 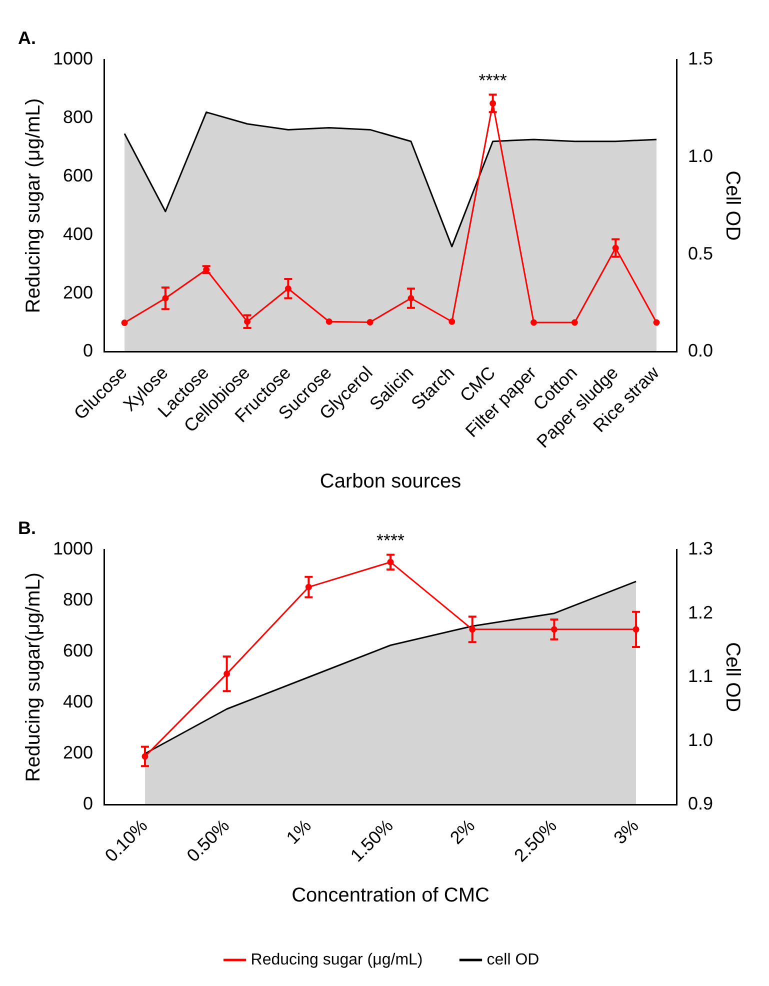 What do you see at coordinates (701, 548) in the screenshot?
I see `y2-tick-label: 1.3` at bounding box center [701, 548].